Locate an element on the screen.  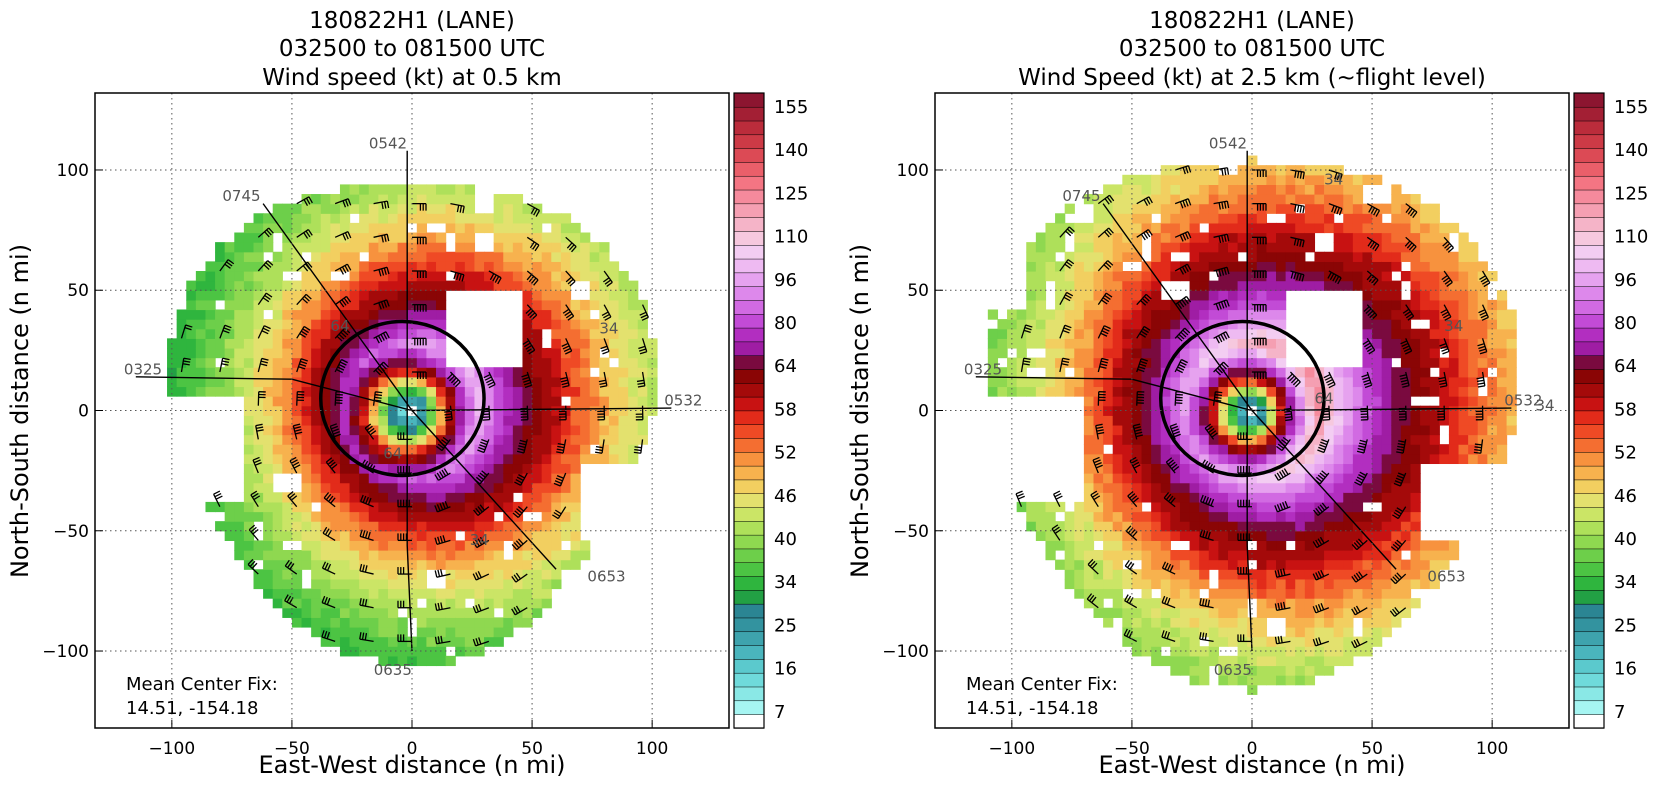
y-tick-label: −100 is located at coordinates (905, 652).